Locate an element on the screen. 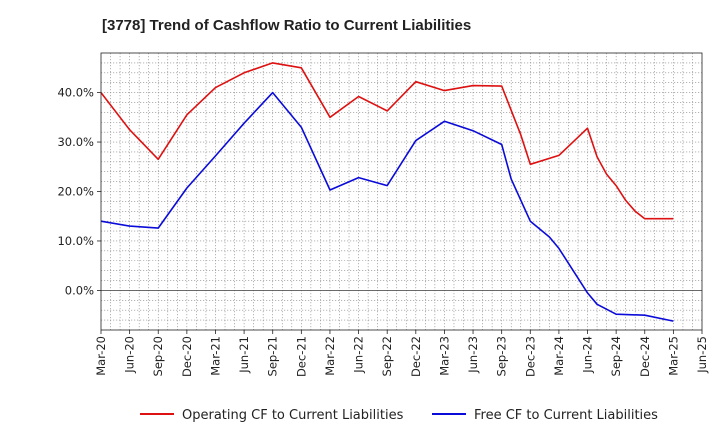 This screenshot has width=720, height=440. legend-label-2: Free CF to Current Liabilities is located at coordinates (566, 415).